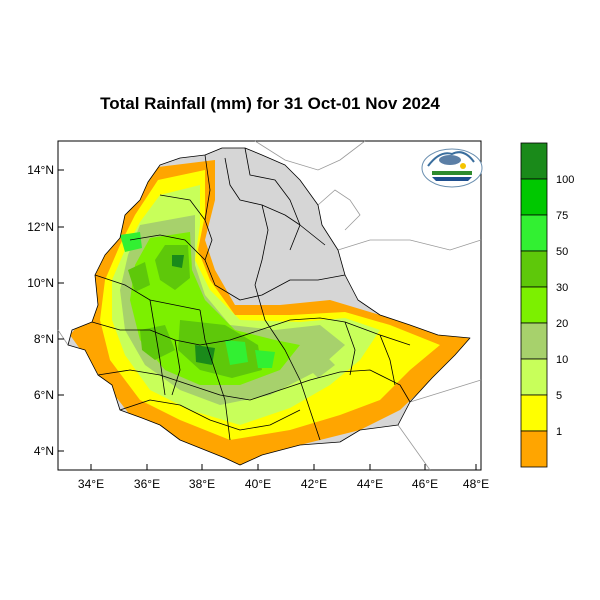 The height and width of the screenshot is (600, 600). Describe the element at coordinates (476, 484) in the screenshot. I see `lon-tick-label: 48°E` at that location.